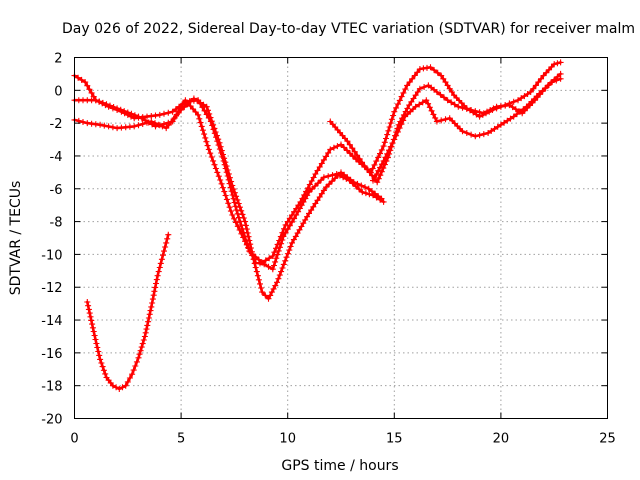 This screenshot has width=640, height=480. I want to click on y-tick-label: -2, so click(56, 124).